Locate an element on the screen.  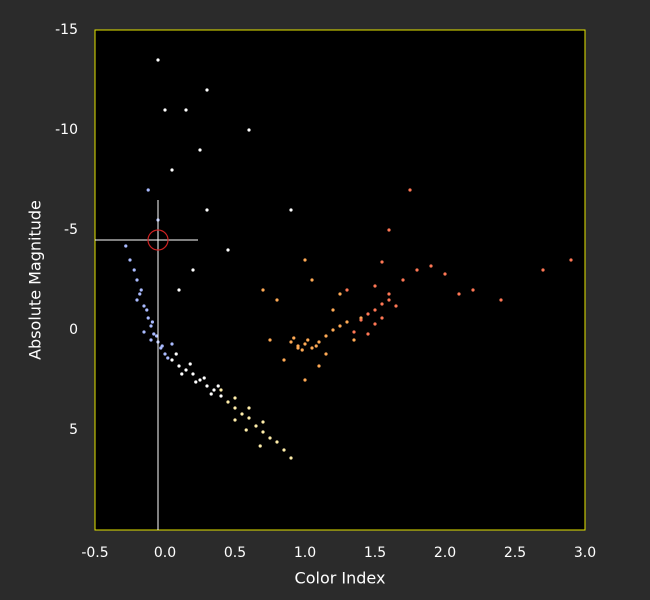
cursor-ring is located at coordinates (158, 240).